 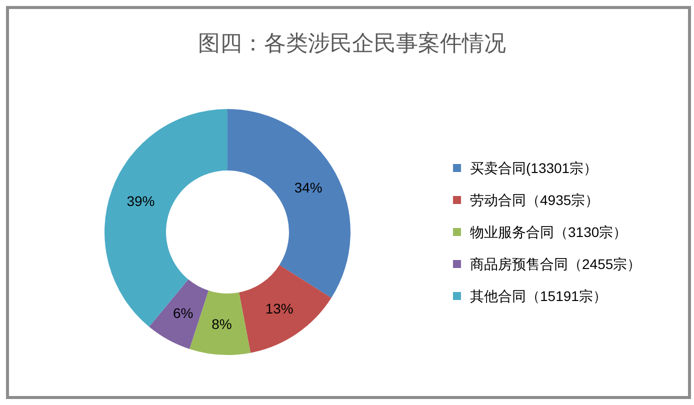 What do you see at coordinates (549, 232) in the screenshot?
I see `legend-label: 物业服务合同（3130宗）` at bounding box center [549, 232].